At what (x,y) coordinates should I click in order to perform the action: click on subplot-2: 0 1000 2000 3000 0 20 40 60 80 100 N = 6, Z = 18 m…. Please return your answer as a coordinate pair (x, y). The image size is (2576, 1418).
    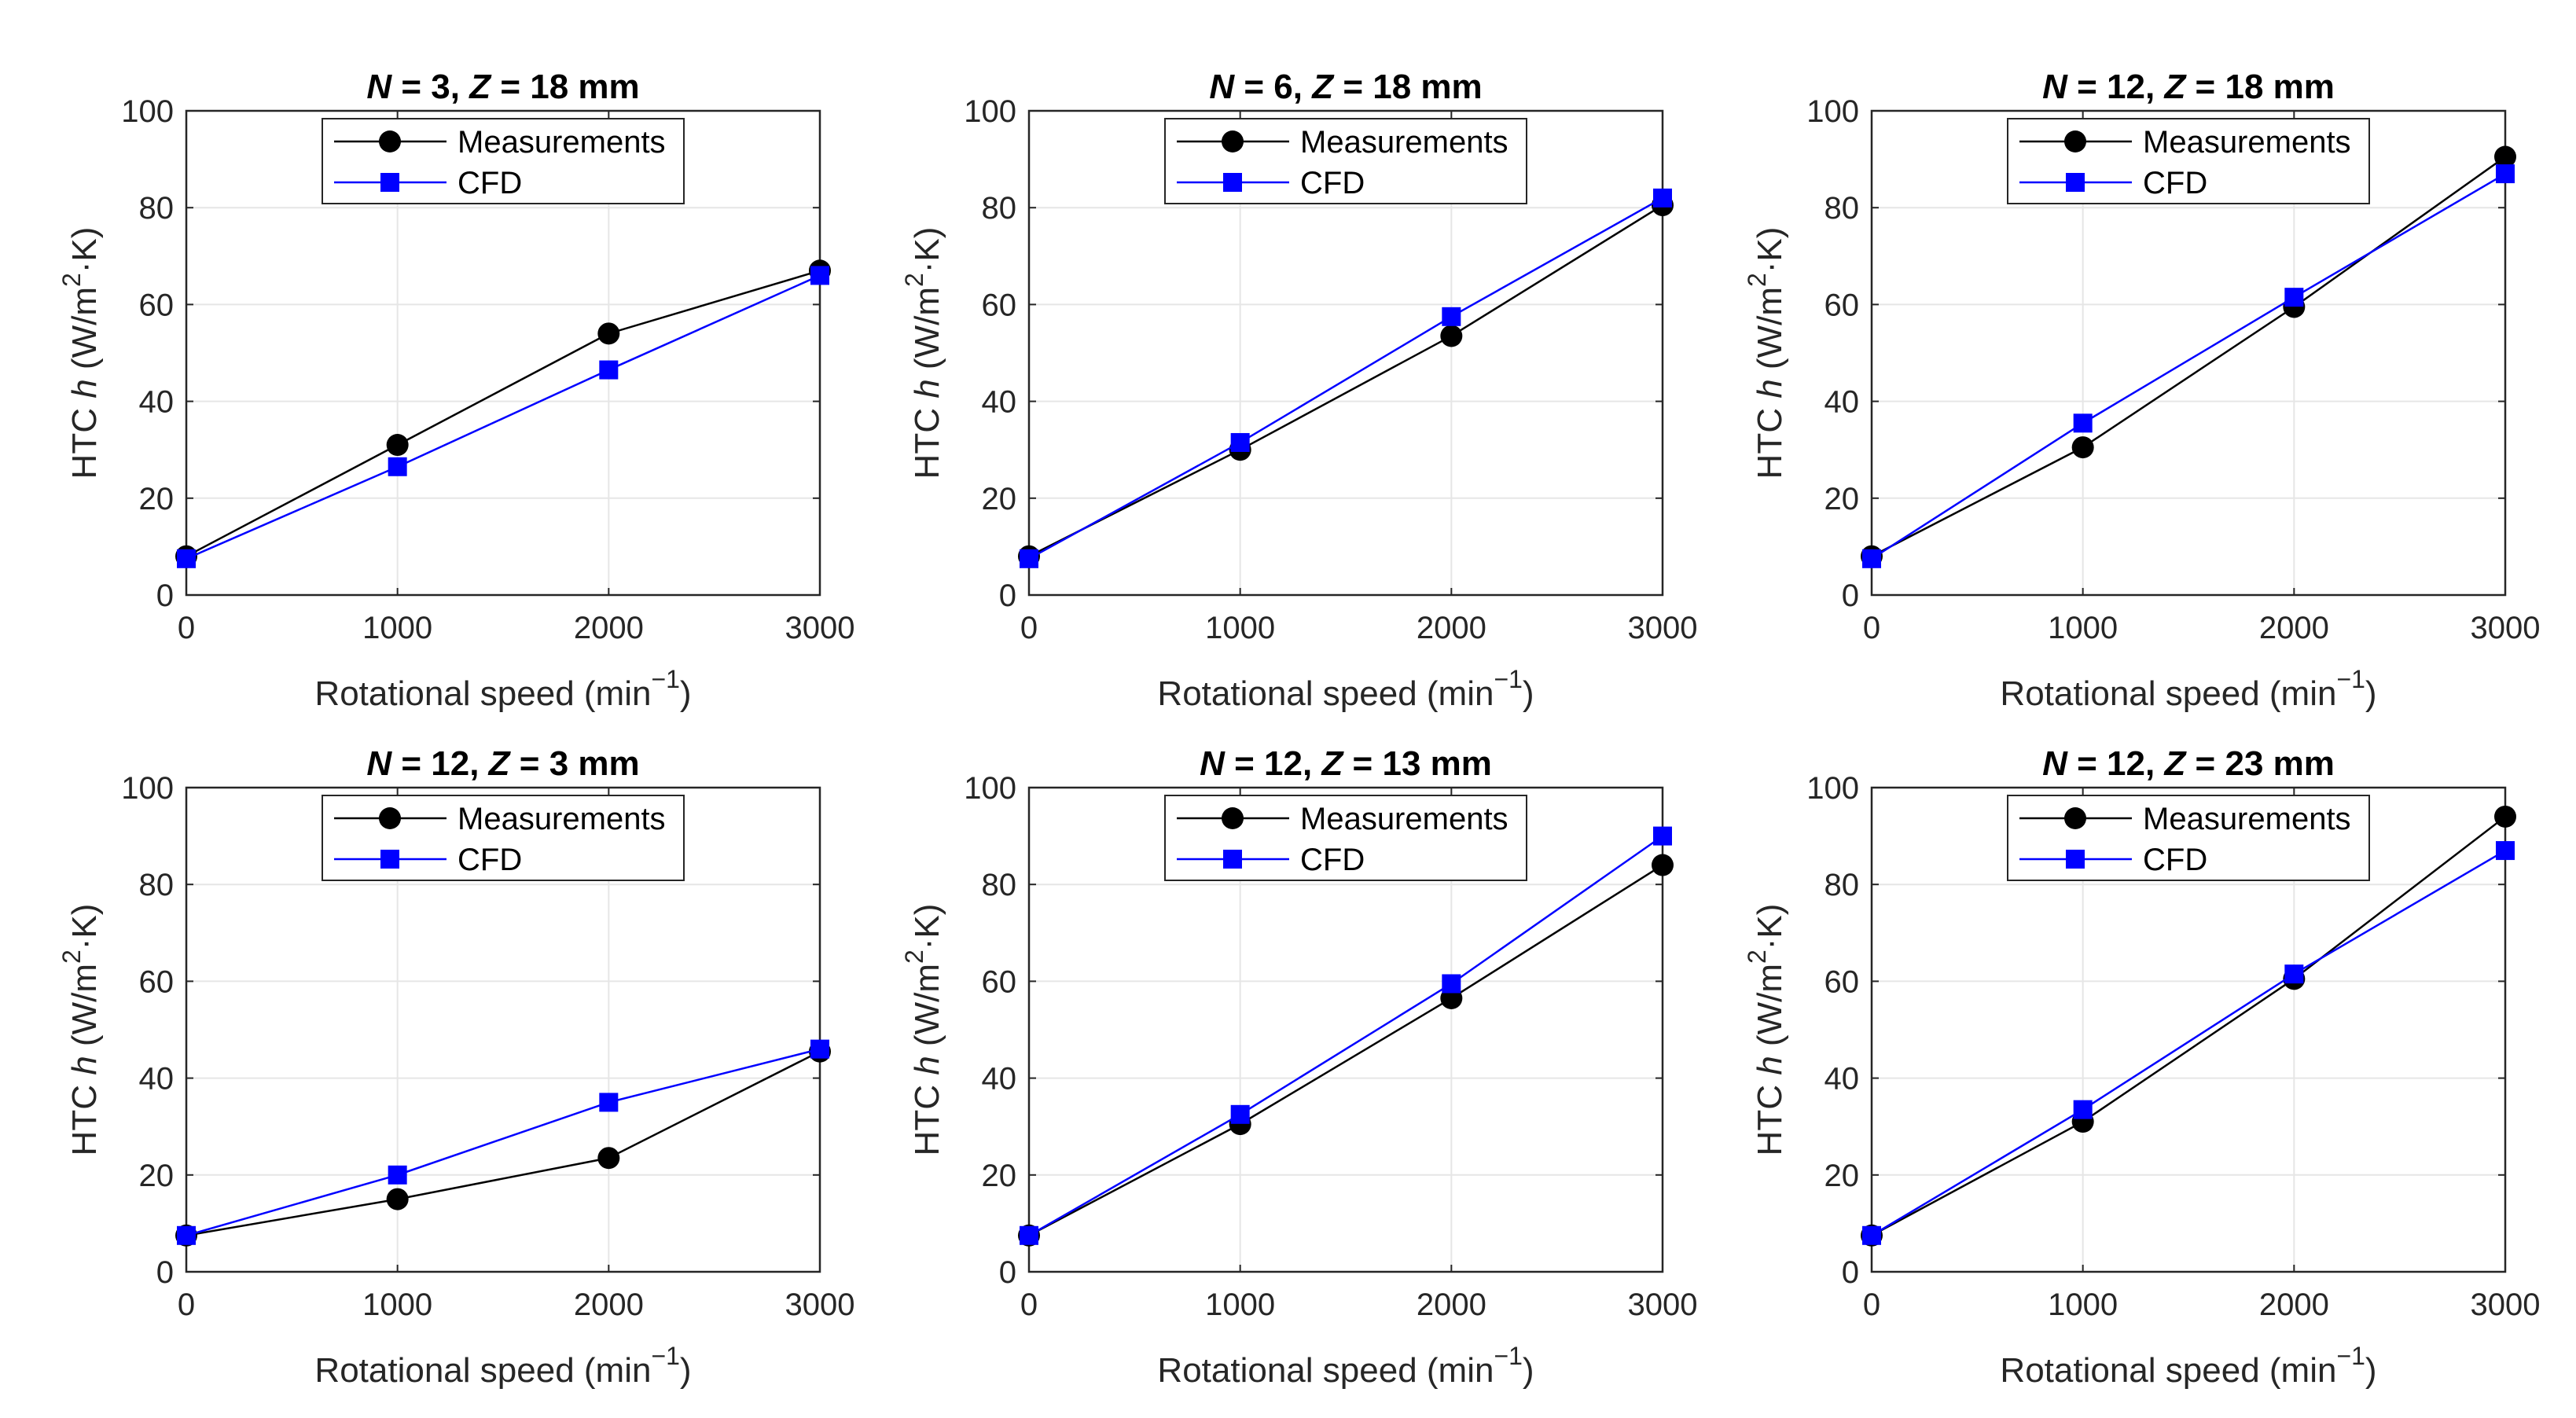
    Looking at the image, I should click on (1298, 390).